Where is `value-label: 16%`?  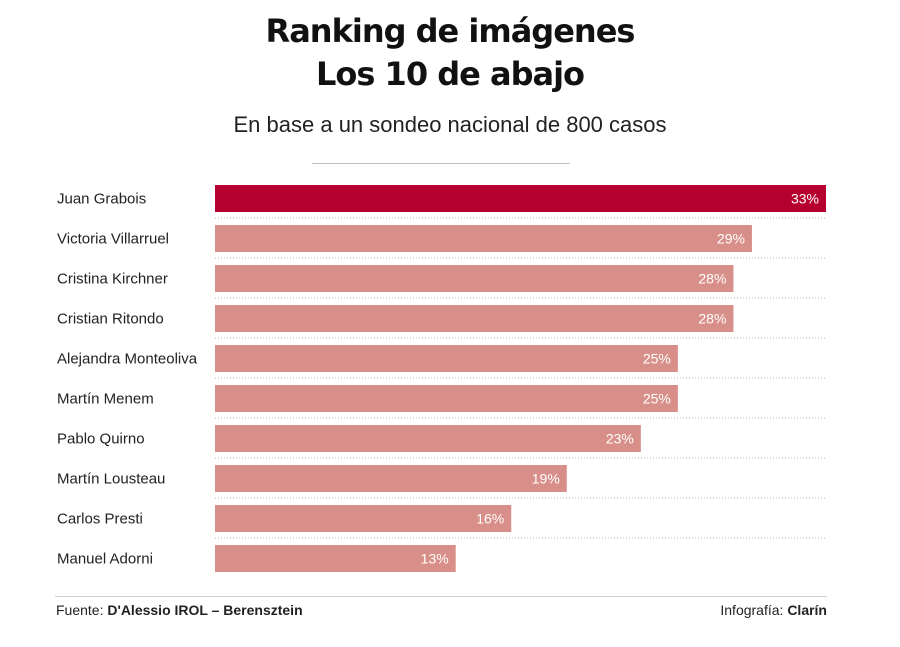 value-label: 16% is located at coordinates (490, 519).